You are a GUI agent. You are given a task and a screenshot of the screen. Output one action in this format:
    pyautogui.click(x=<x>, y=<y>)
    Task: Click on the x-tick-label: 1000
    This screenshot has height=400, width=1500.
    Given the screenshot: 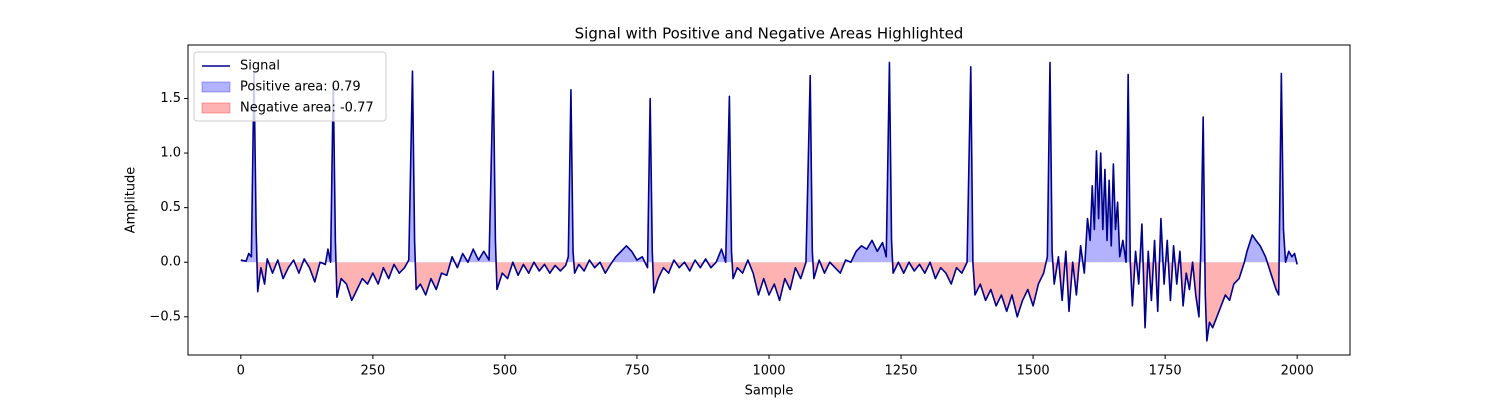 What is the action you would take?
    pyautogui.click(x=768, y=371)
    